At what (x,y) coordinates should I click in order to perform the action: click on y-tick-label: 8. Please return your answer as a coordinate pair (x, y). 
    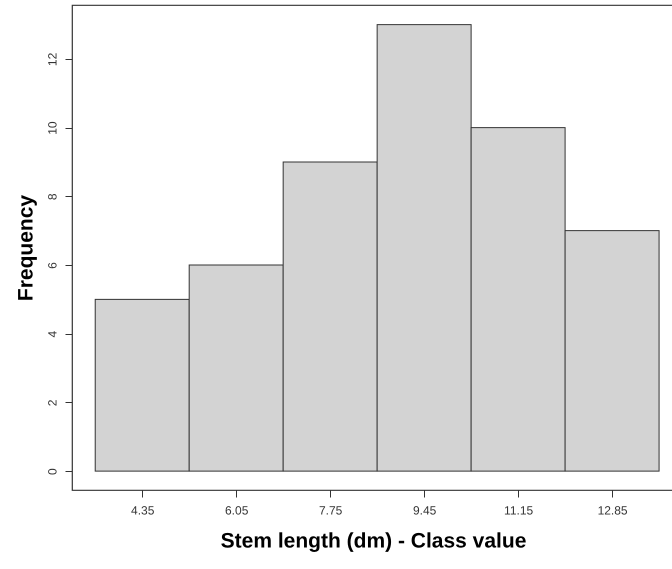
    Looking at the image, I should click on (53, 196).